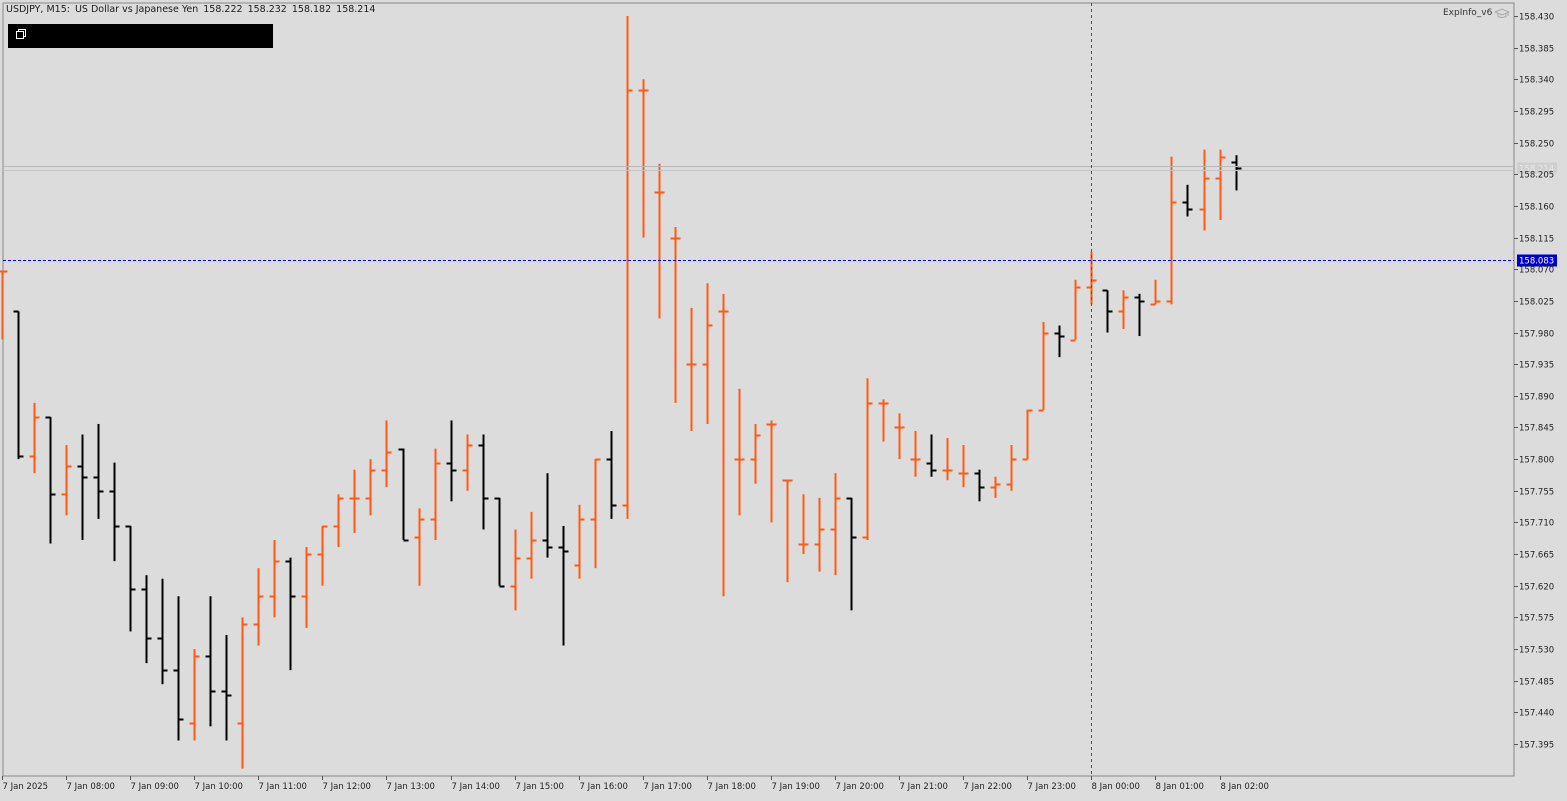 The width and height of the screenshot is (1567, 801). Describe the element at coordinates (668, 787) in the screenshot. I see `x-tick-label: 7 Jan 17:00` at that location.